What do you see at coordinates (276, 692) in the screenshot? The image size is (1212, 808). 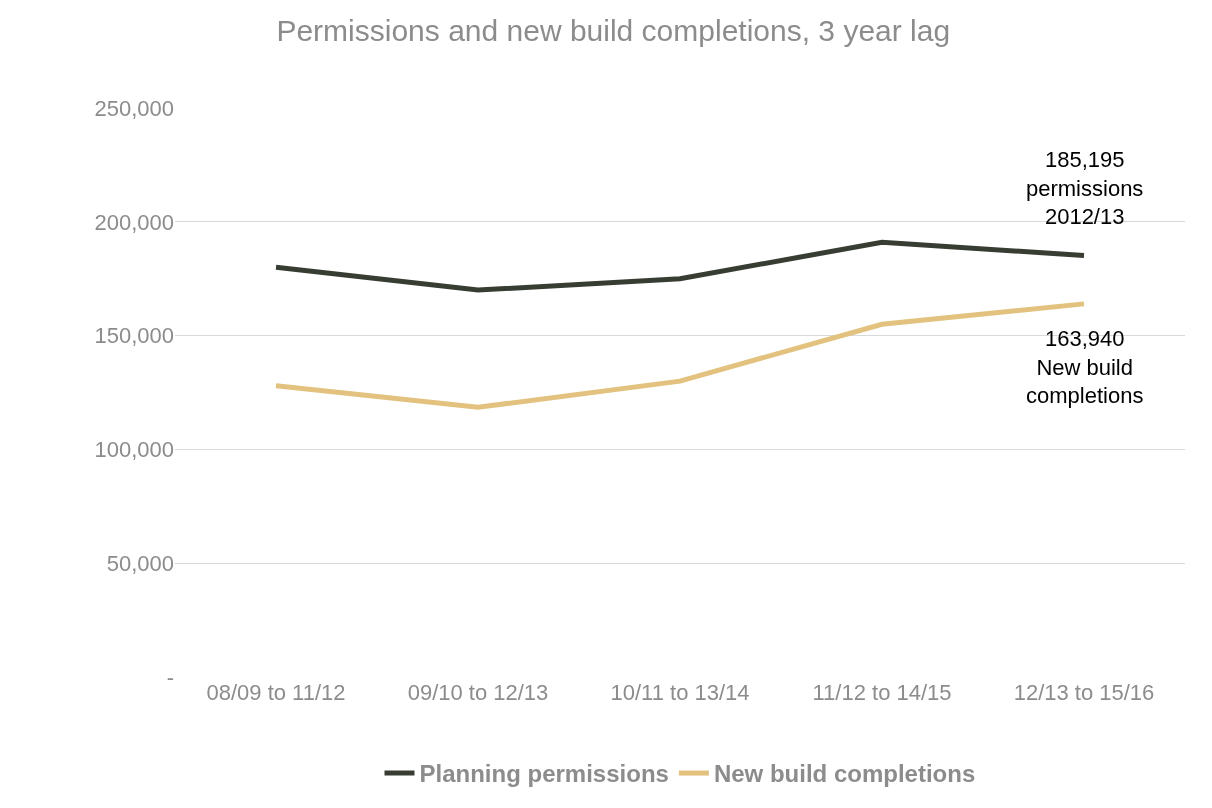 I see `x-tick-label: 08/09 to 11/12` at bounding box center [276, 692].